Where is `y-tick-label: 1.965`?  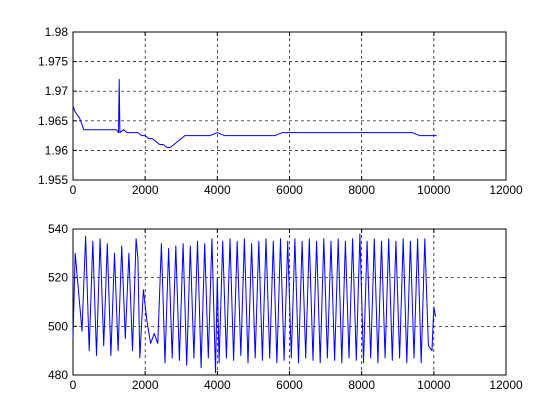
y-tick-label: 1.965 is located at coordinates (53, 121).